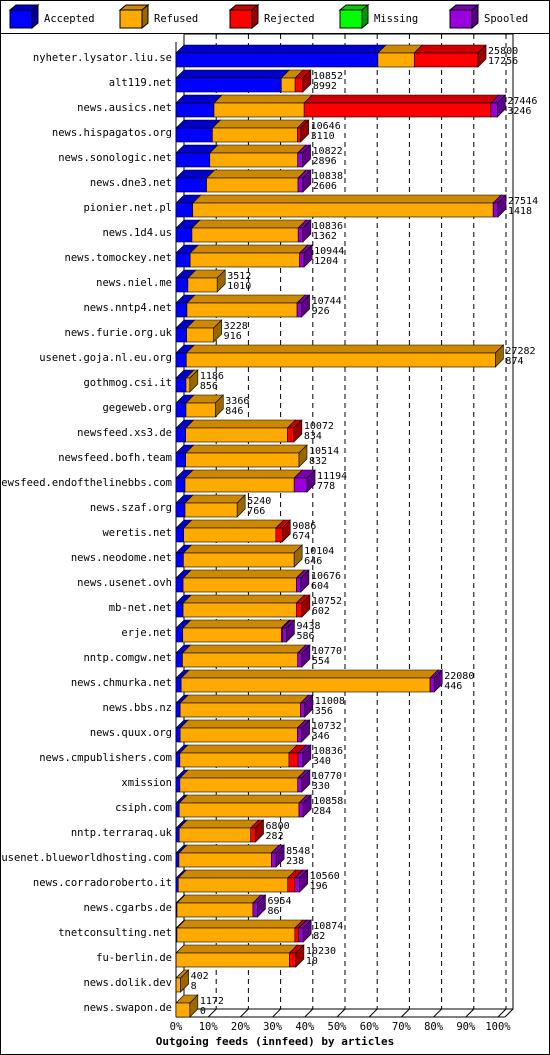 The height and width of the screenshot is (1055, 550). Describe the element at coordinates (112, 133) in the screenshot. I see `y-tick-label: news.hispagatos.org` at that location.